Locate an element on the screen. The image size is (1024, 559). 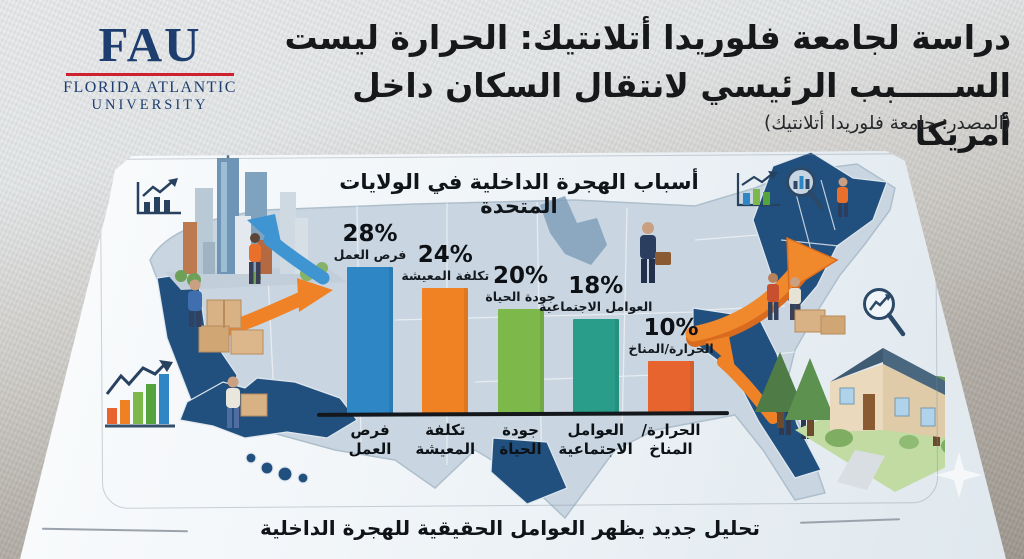
great-lakes is located at coordinates (573, 230).